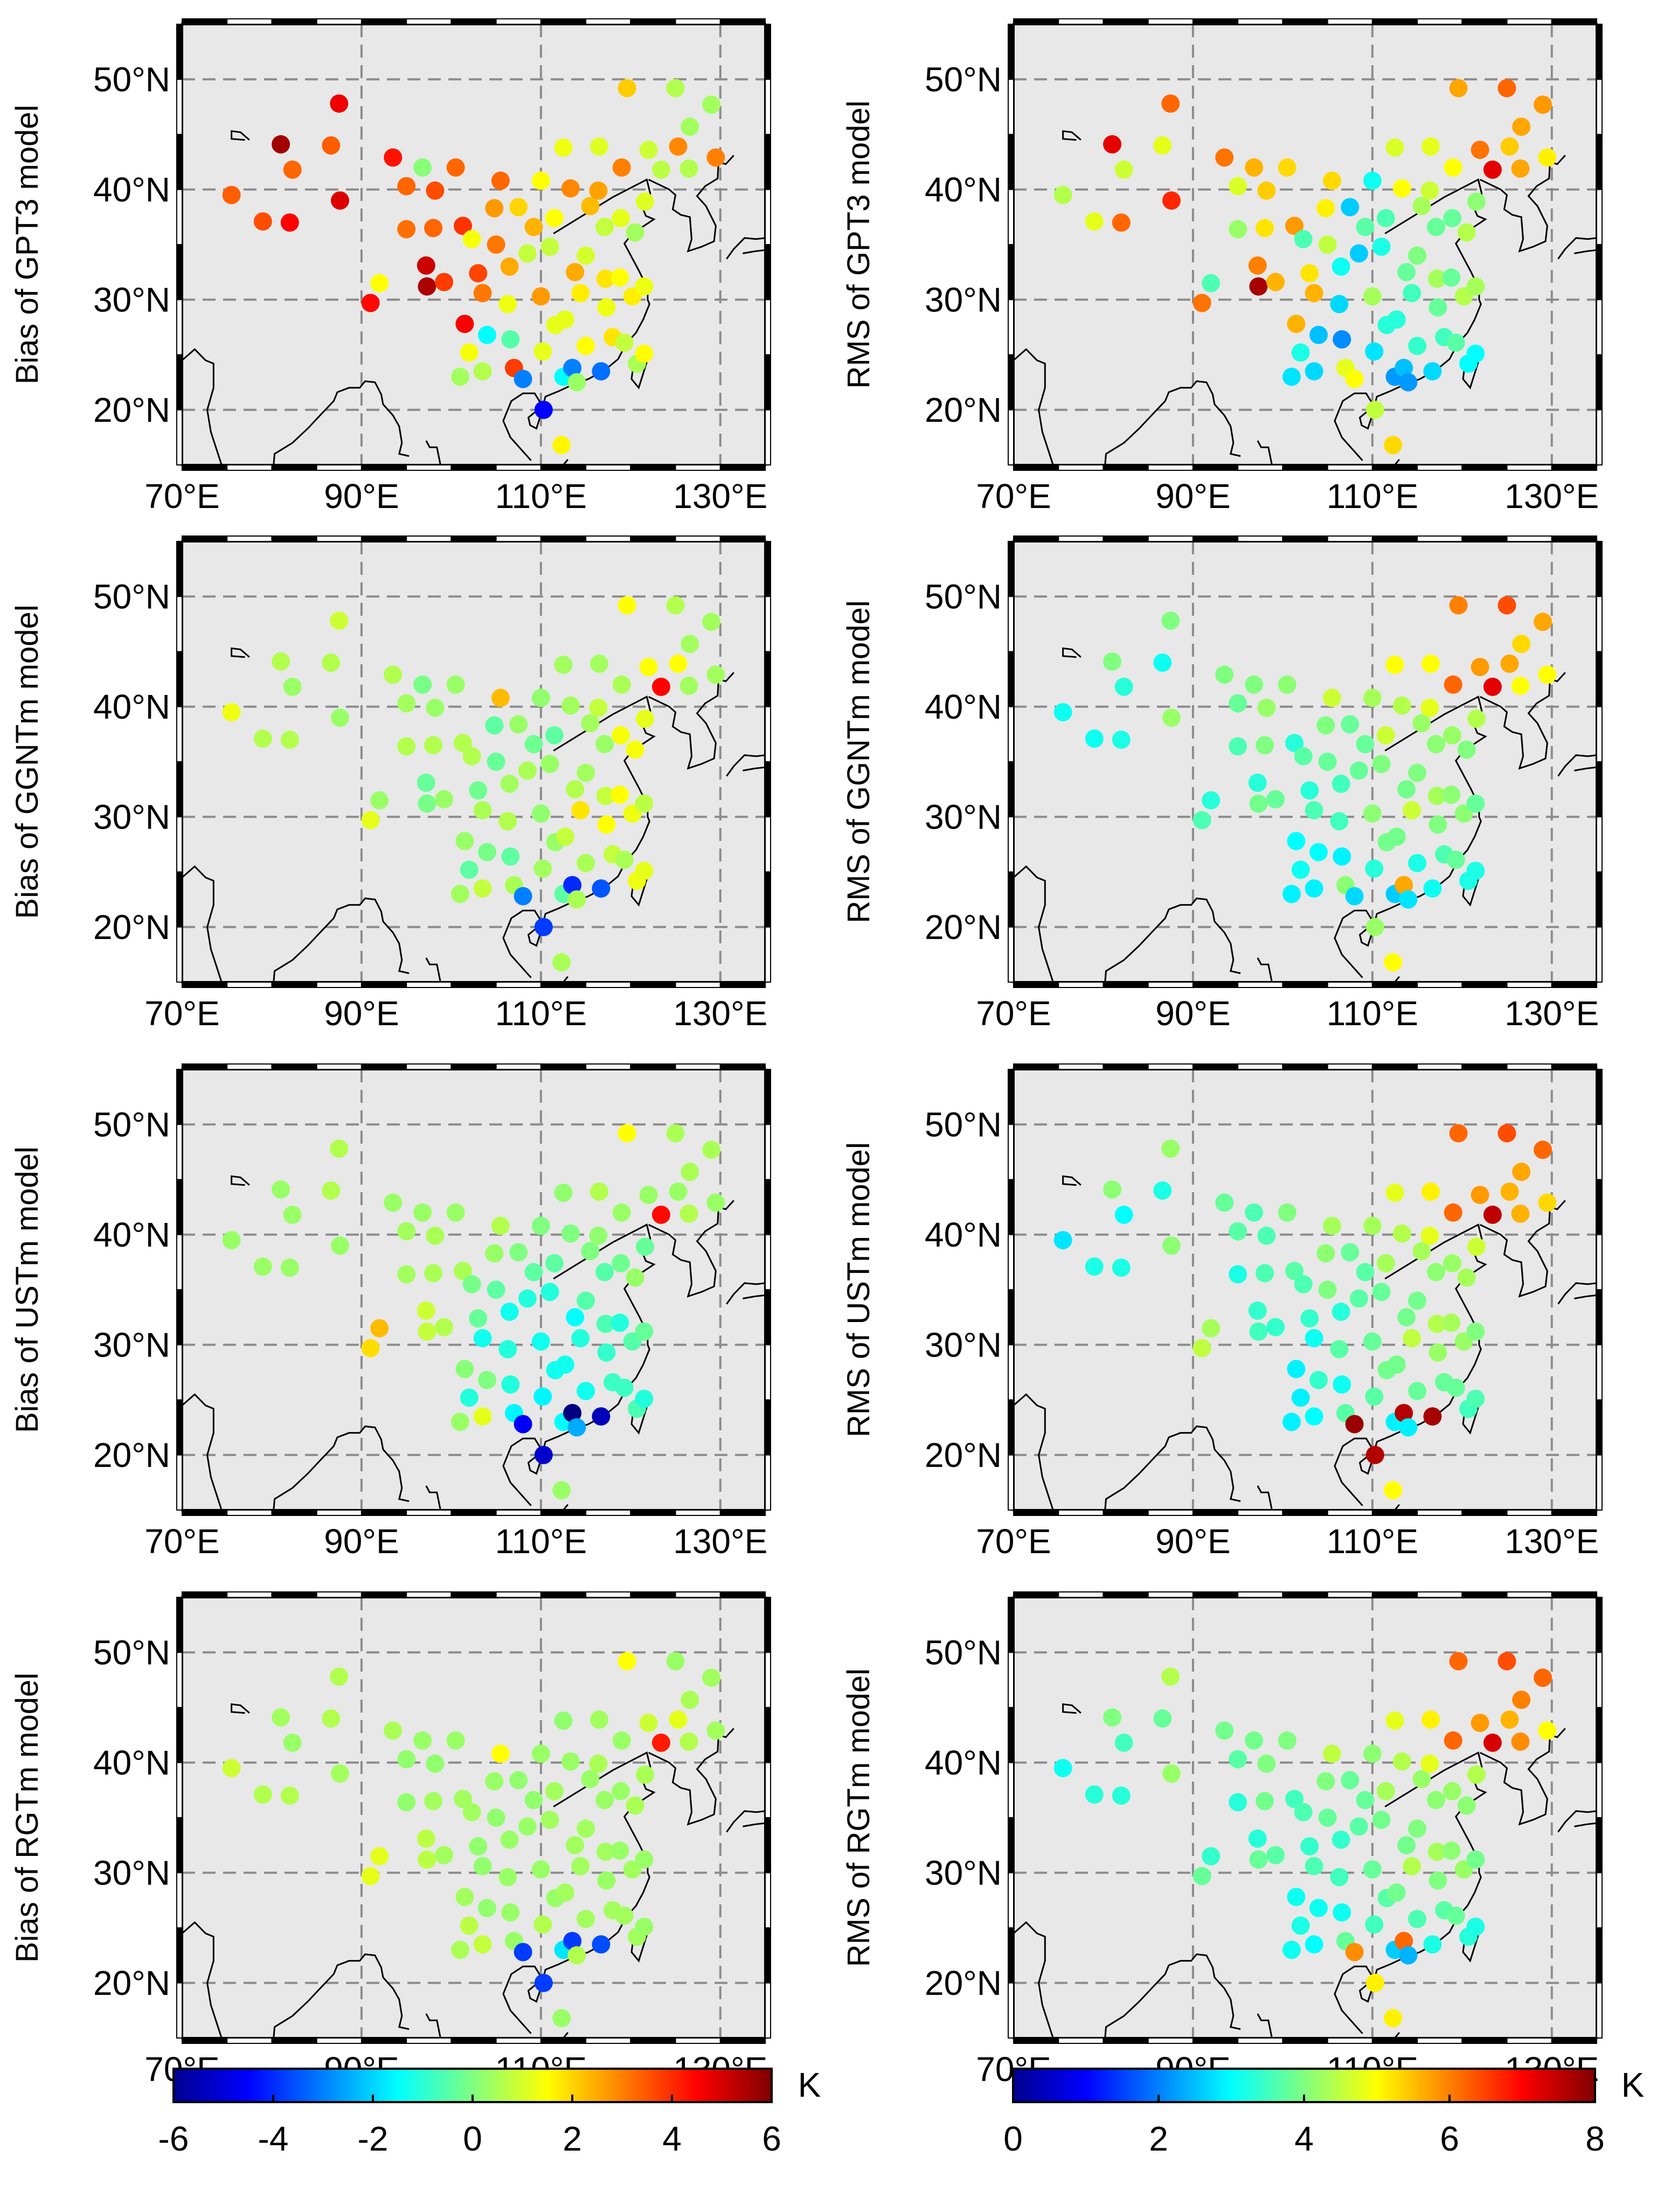 This screenshot has width=1657, height=2212. Describe the element at coordinates (1305, 1818) in the screenshot. I see `map-content` at that location.